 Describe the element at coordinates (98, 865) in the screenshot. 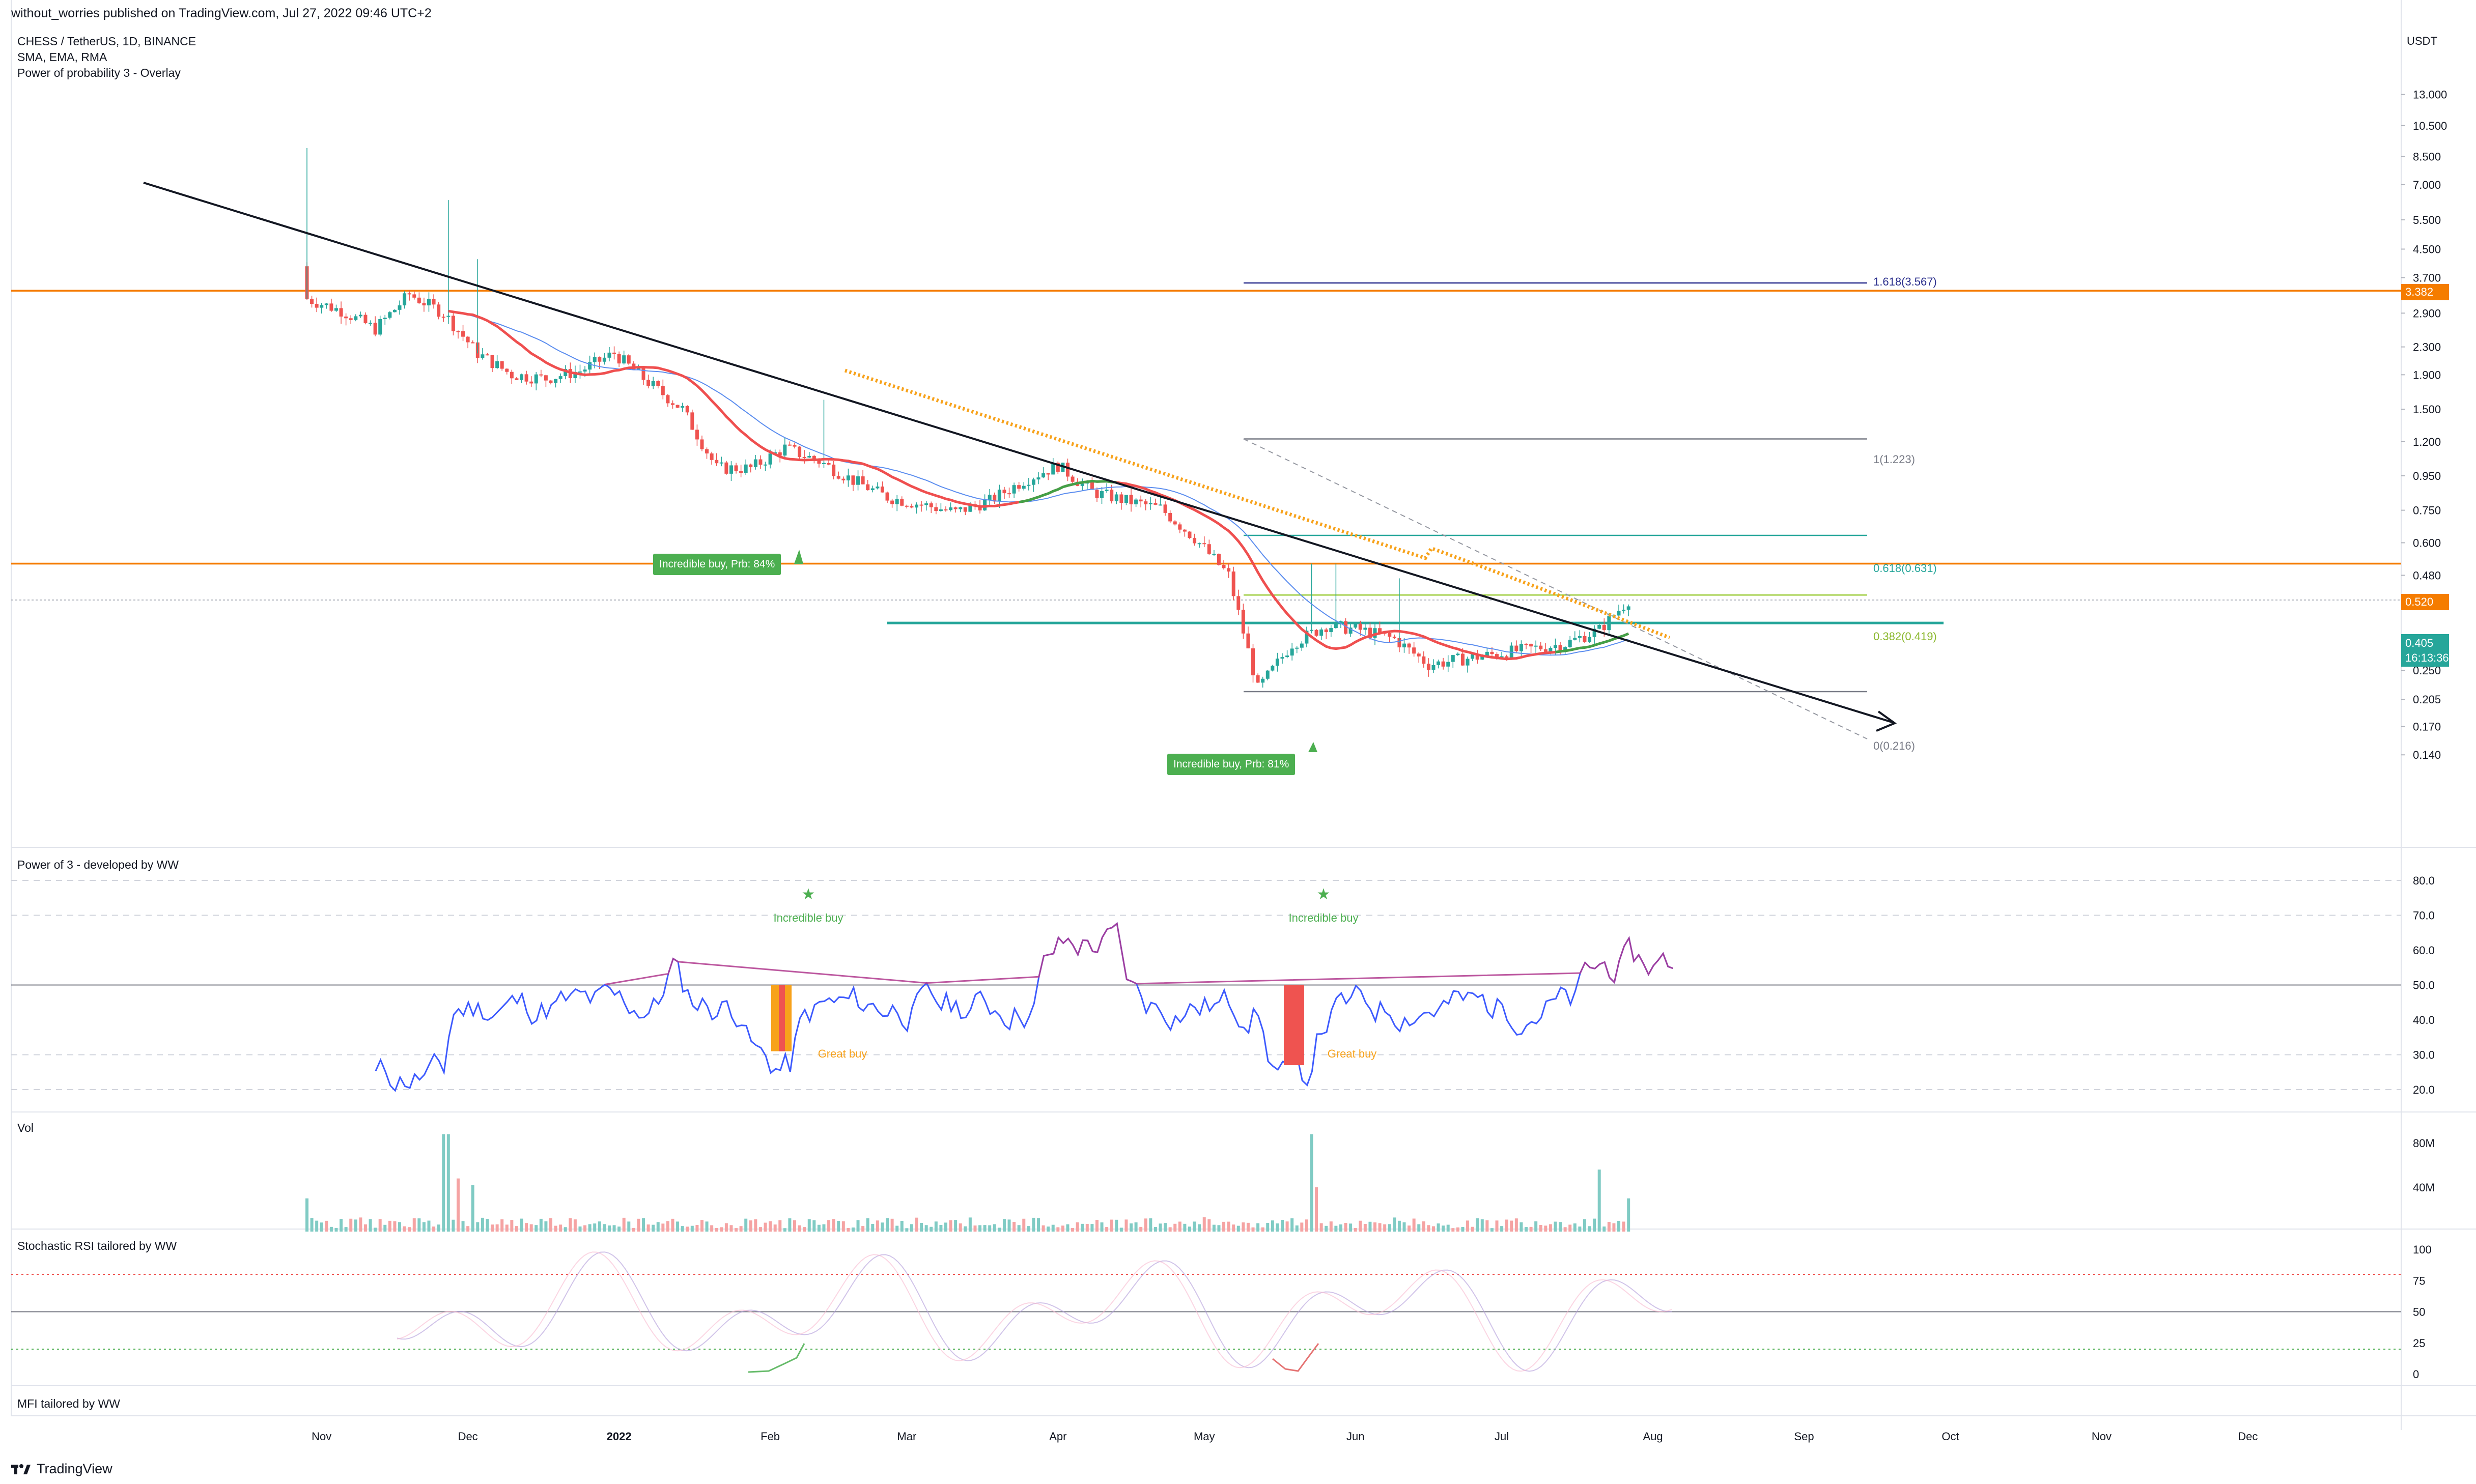

I see `power-pane-title: Power of 3 - developed by WW` at that location.